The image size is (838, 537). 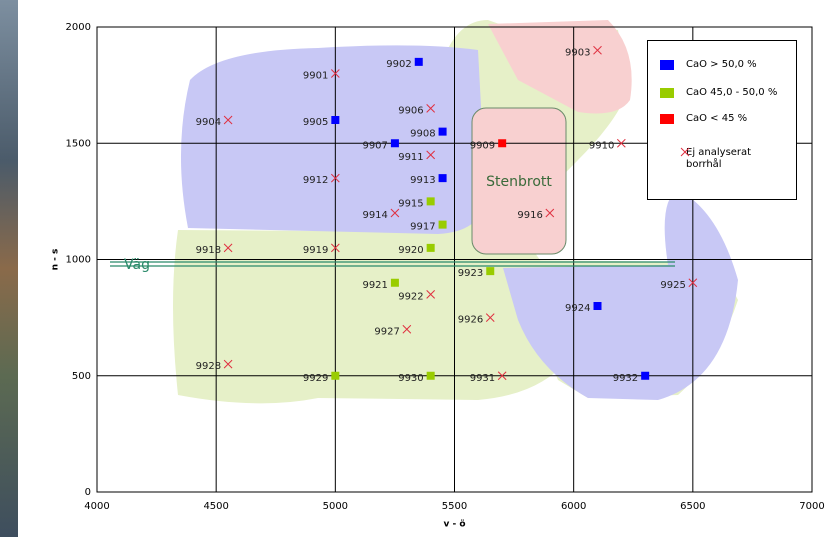 What do you see at coordinates (78, 143) in the screenshot?
I see `y-tick-label: 1500` at bounding box center [78, 143].